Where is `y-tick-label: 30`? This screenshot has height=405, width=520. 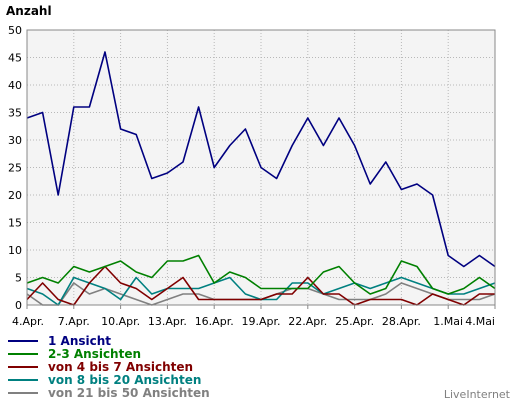
y-tick-label: 30 is located at coordinates (15, 140).